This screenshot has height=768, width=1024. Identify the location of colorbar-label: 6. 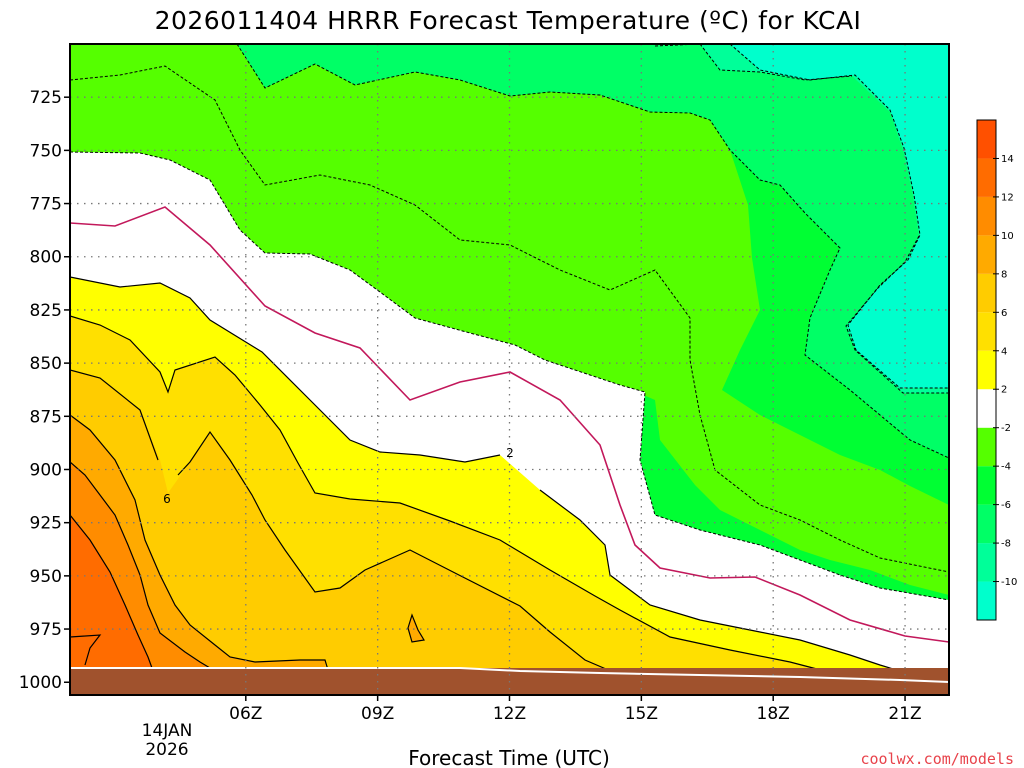
(1004, 313).